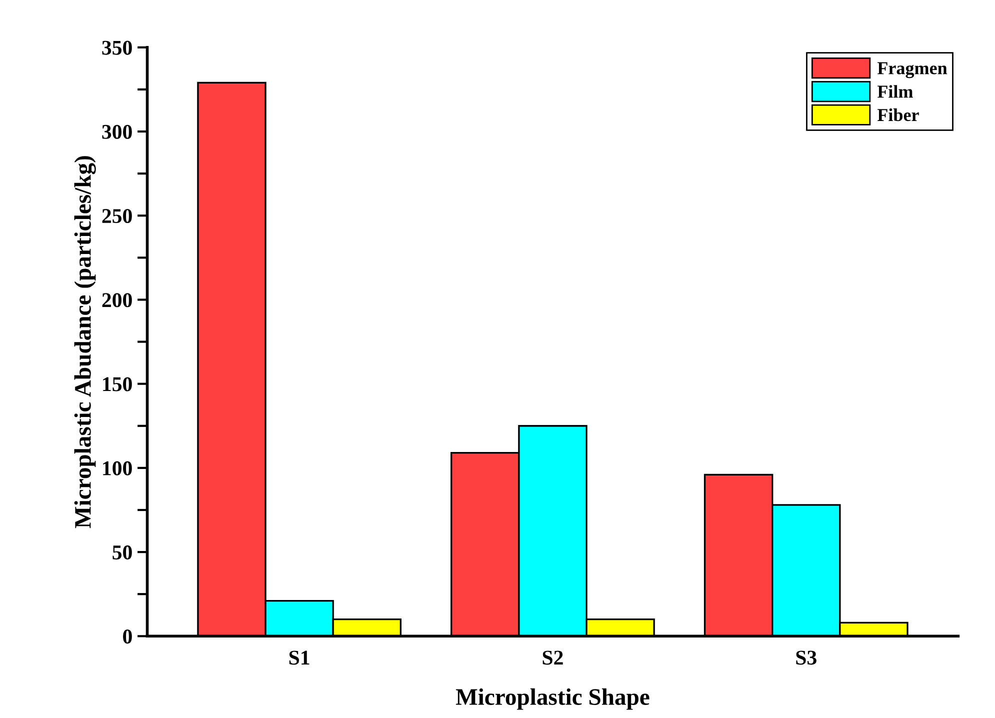 The image size is (995, 718). What do you see at coordinates (552, 657) in the screenshot?
I see `x-tick-label: S2` at bounding box center [552, 657].